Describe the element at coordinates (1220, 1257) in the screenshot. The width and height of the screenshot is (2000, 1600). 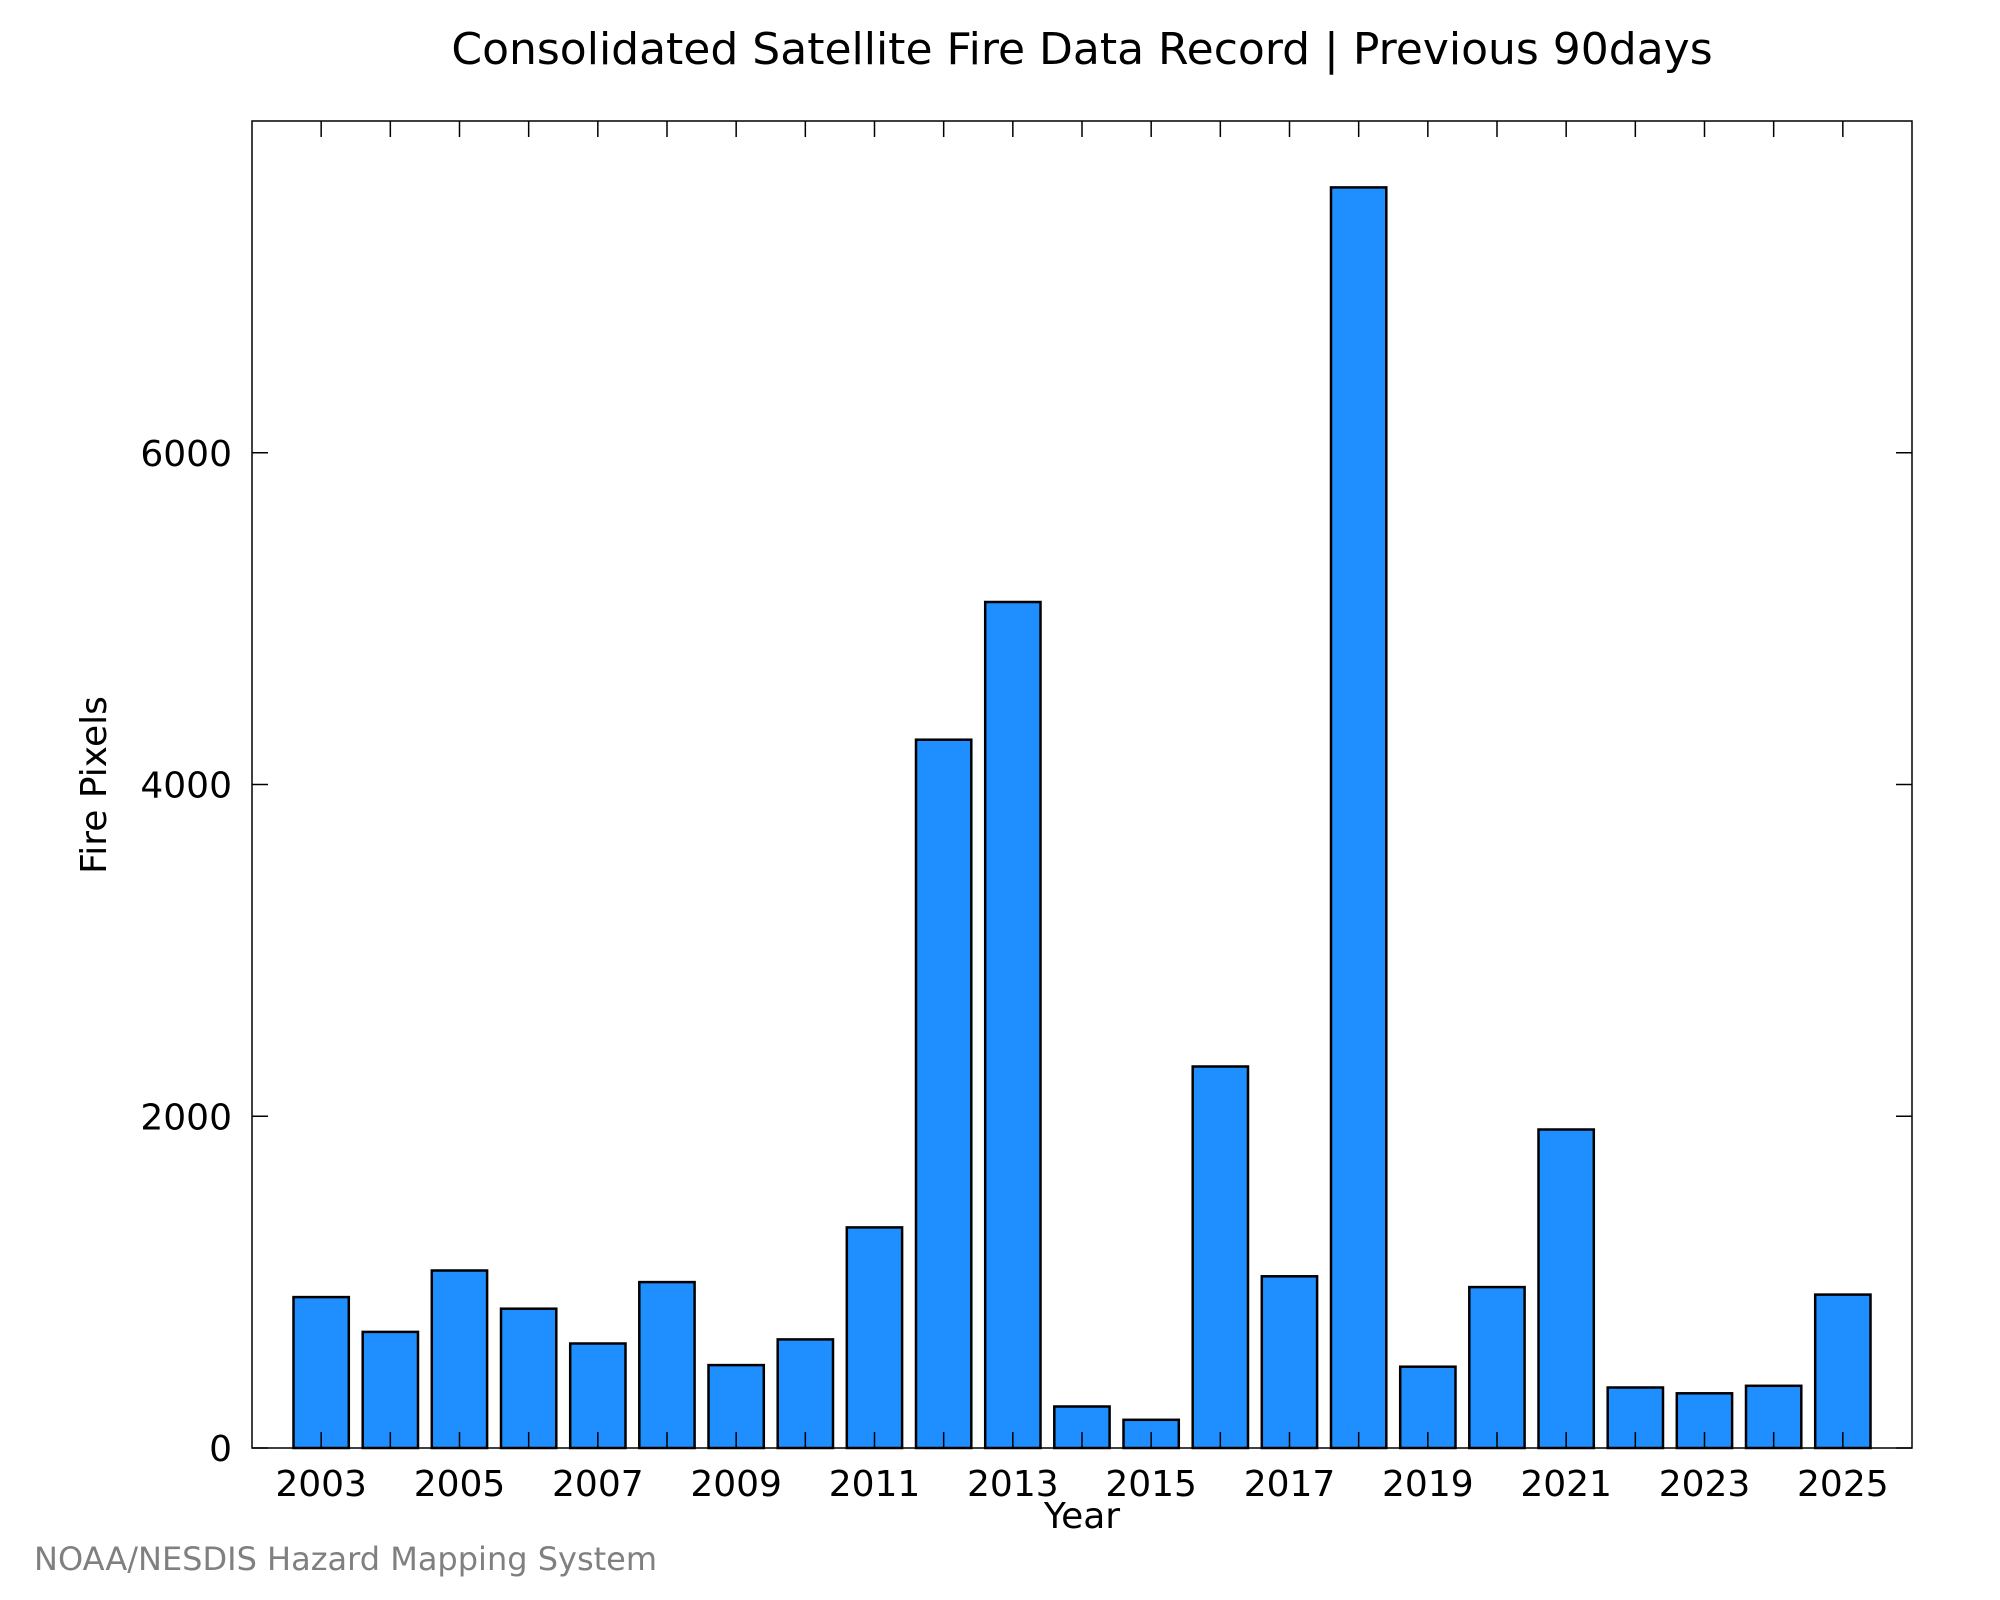
I see `bar-2016` at that location.